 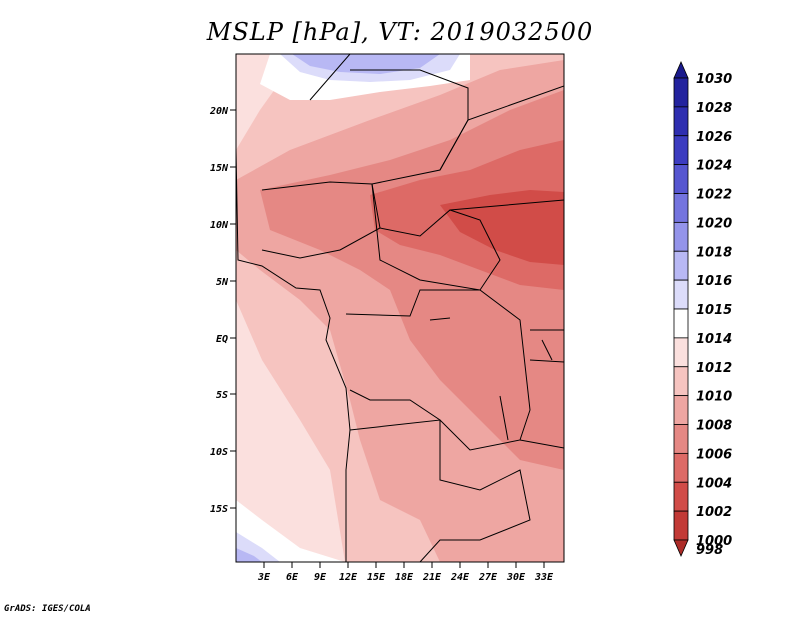 What do you see at coordinates (222, 282) in the screenshot?
I see `lat-label-5n: 5N` at bounding box center [222, 282].